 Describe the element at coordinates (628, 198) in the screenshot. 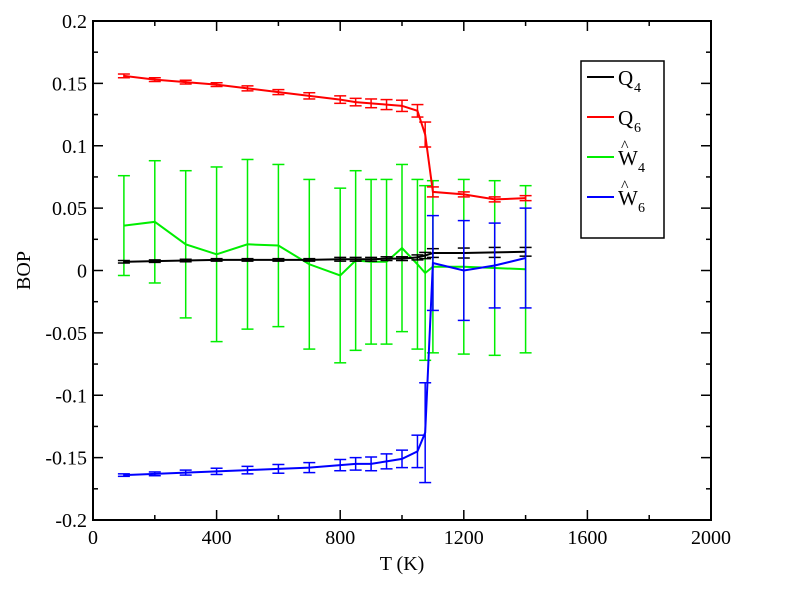

I see `legend-label-w6: W` at that location.